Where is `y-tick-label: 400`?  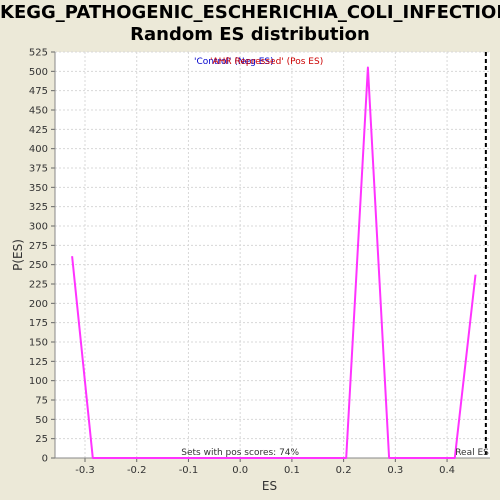 y-tick-label: 400 is located at coordinates (38, 149).